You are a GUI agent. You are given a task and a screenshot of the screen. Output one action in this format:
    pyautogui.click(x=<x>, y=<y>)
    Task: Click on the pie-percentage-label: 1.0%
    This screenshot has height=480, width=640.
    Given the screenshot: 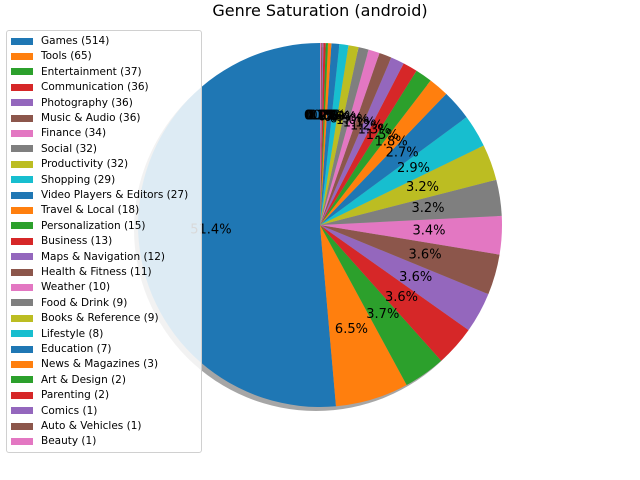 What is the action you would take?
    pyautogui.click(x=352, y=120)
    